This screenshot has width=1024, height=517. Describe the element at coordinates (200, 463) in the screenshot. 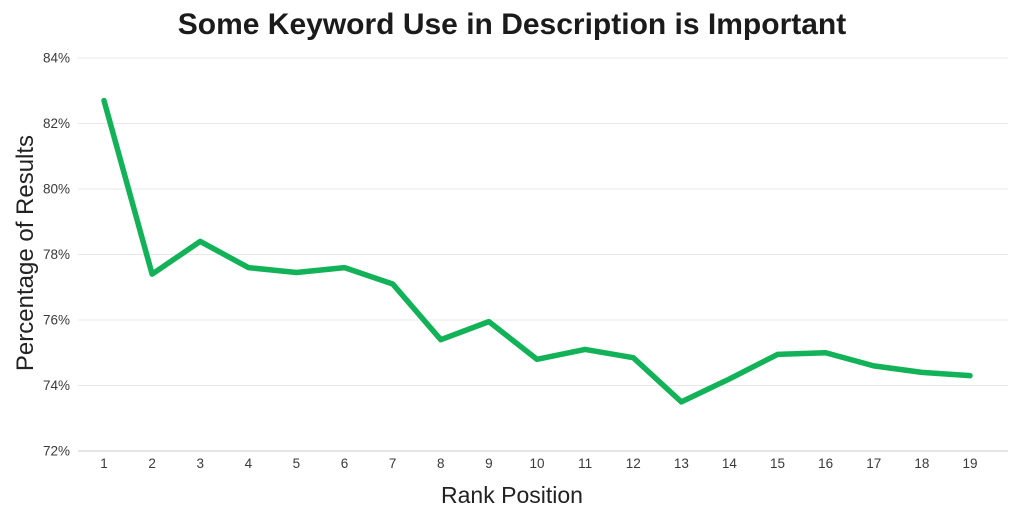

I see `x-tick-label: 3` at that location.